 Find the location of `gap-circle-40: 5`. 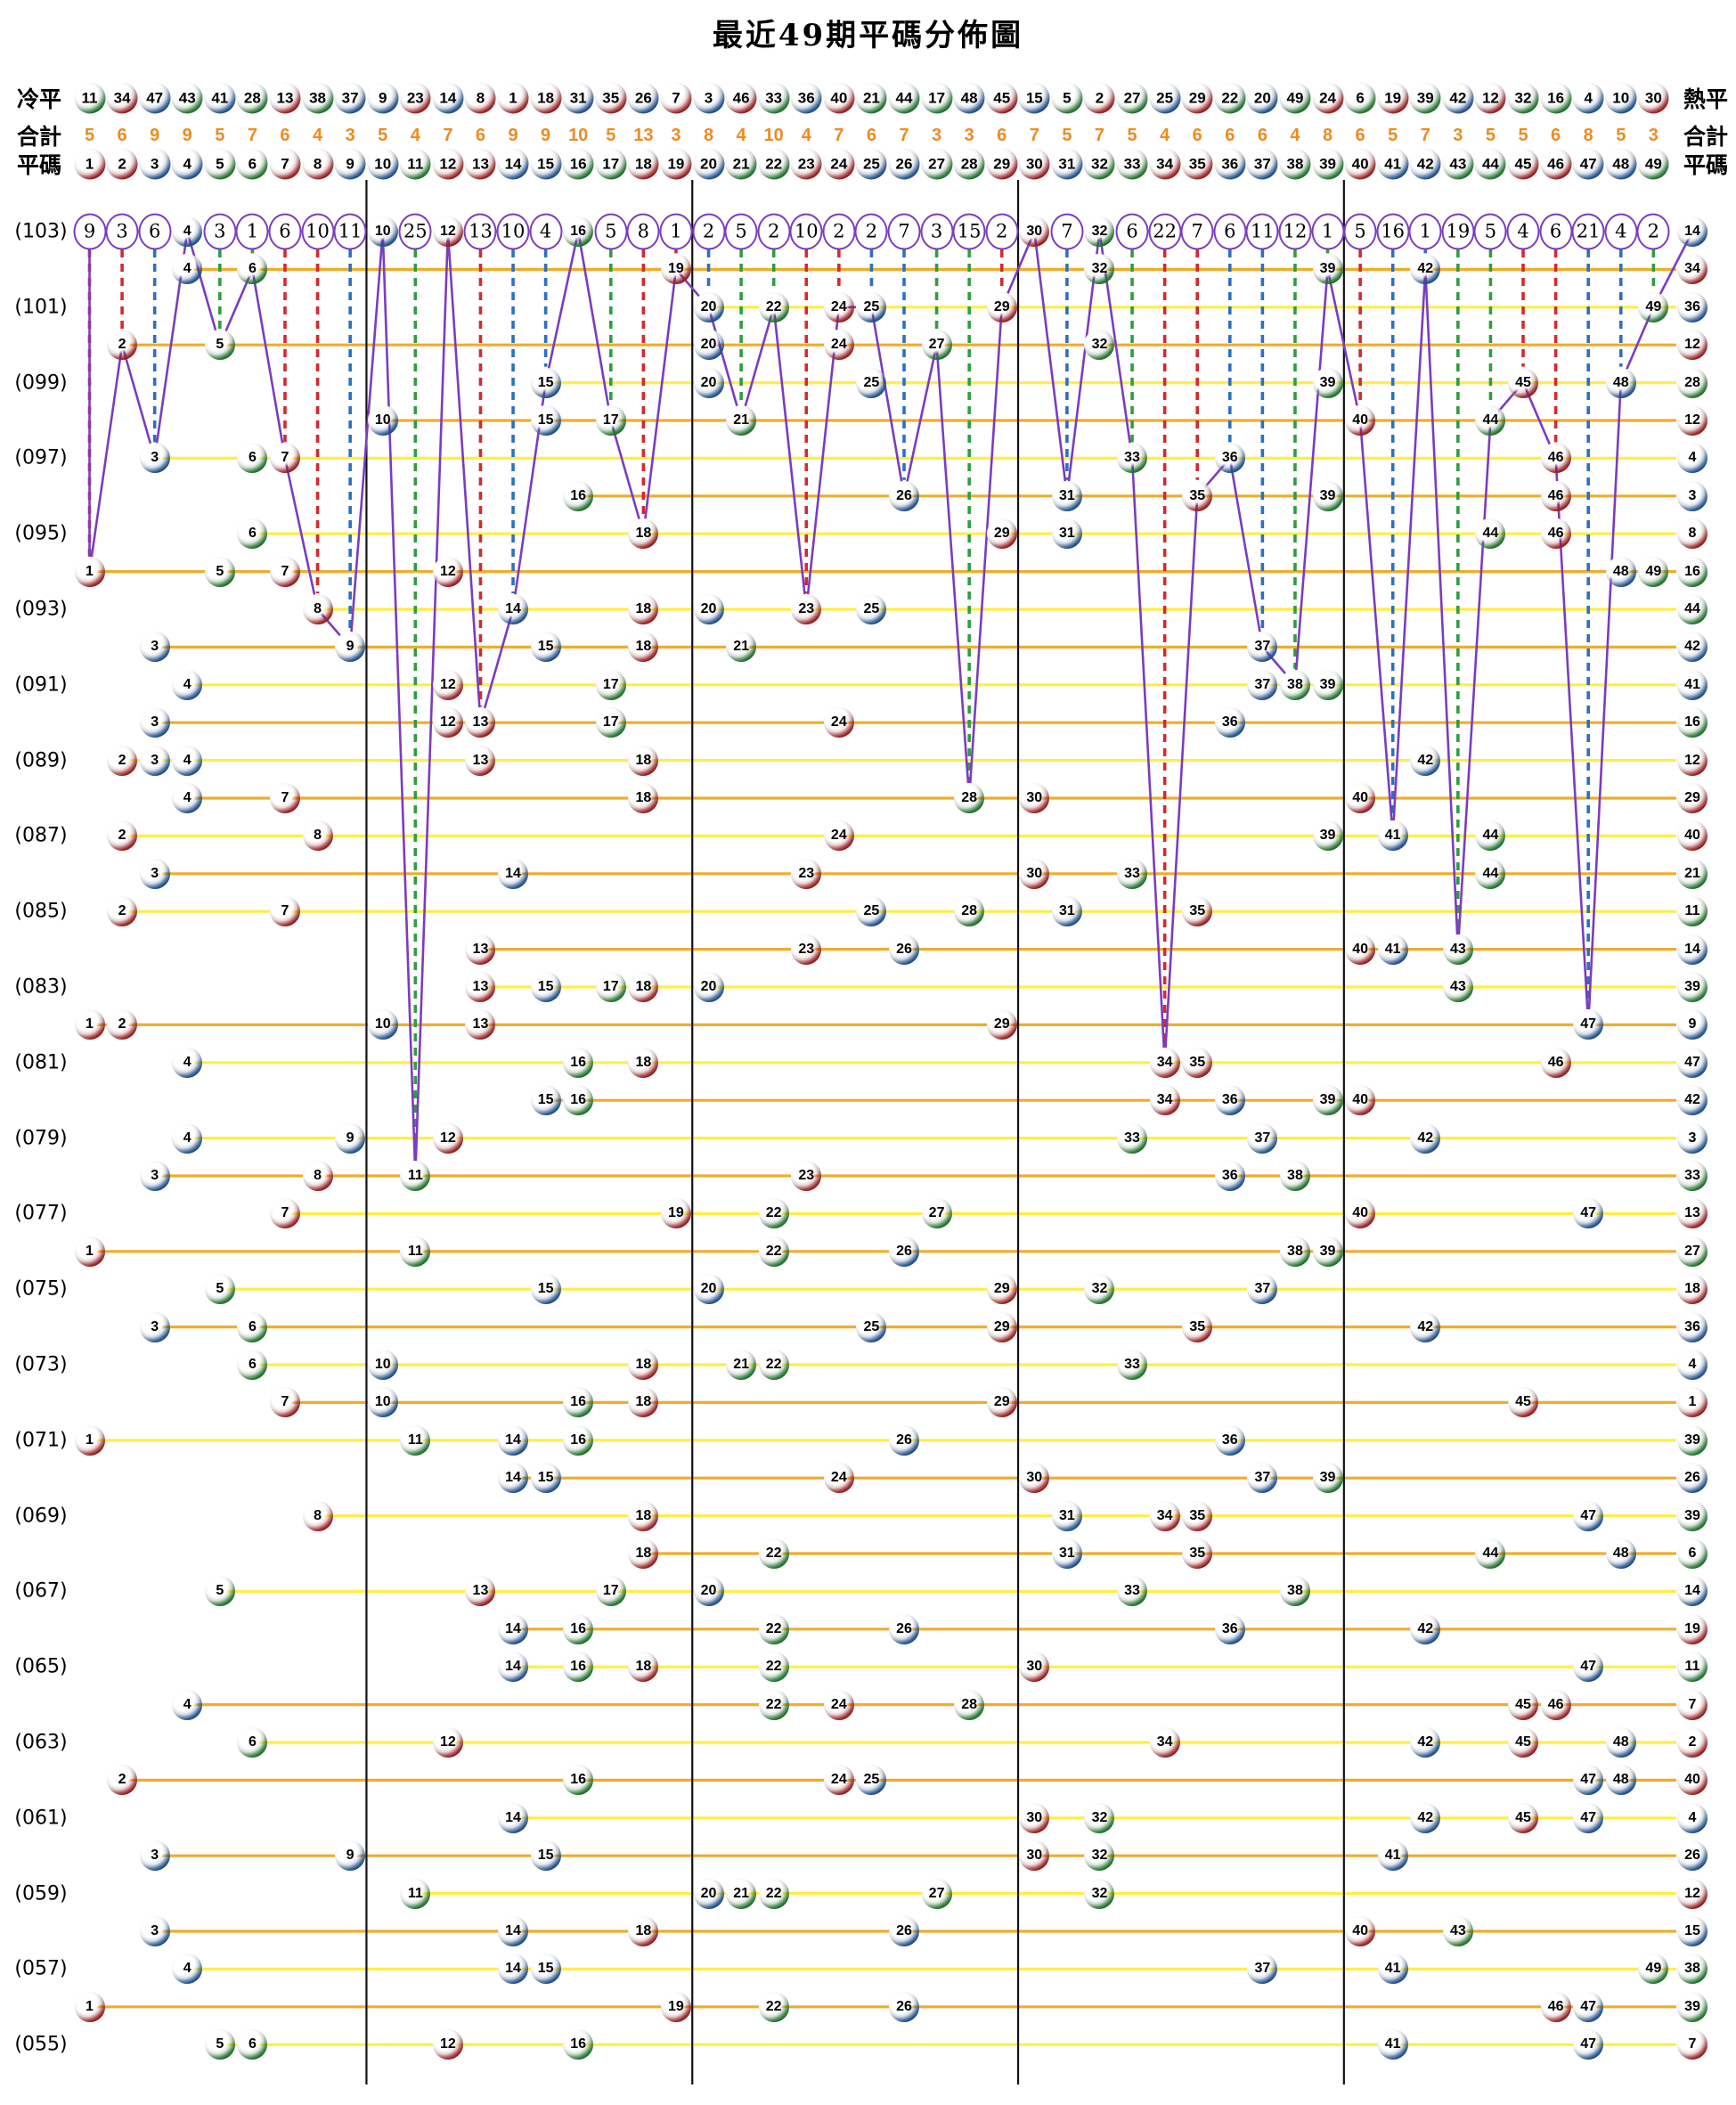

gap-circle-40: 5 is located at coordinates (1360, 232).